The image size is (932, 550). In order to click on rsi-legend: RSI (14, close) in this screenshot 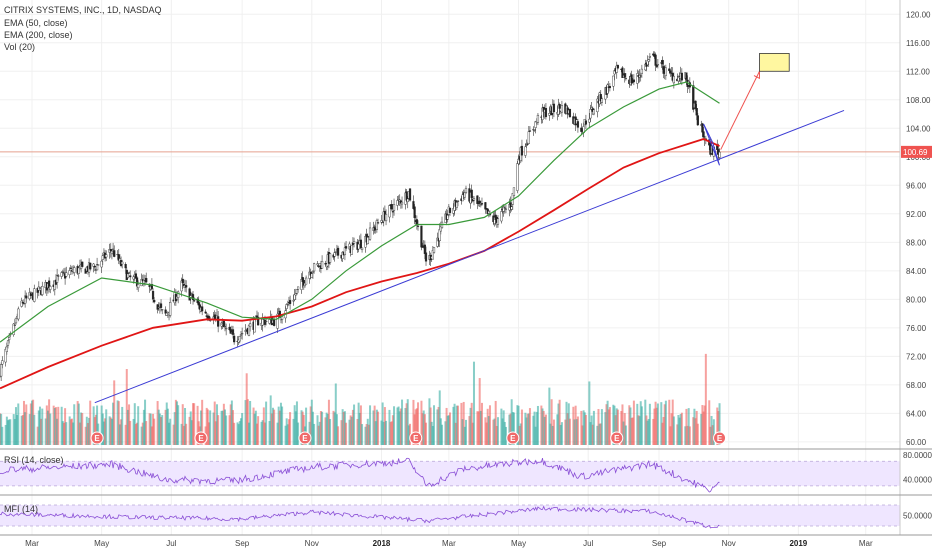, I will do `click(34, 460)`.